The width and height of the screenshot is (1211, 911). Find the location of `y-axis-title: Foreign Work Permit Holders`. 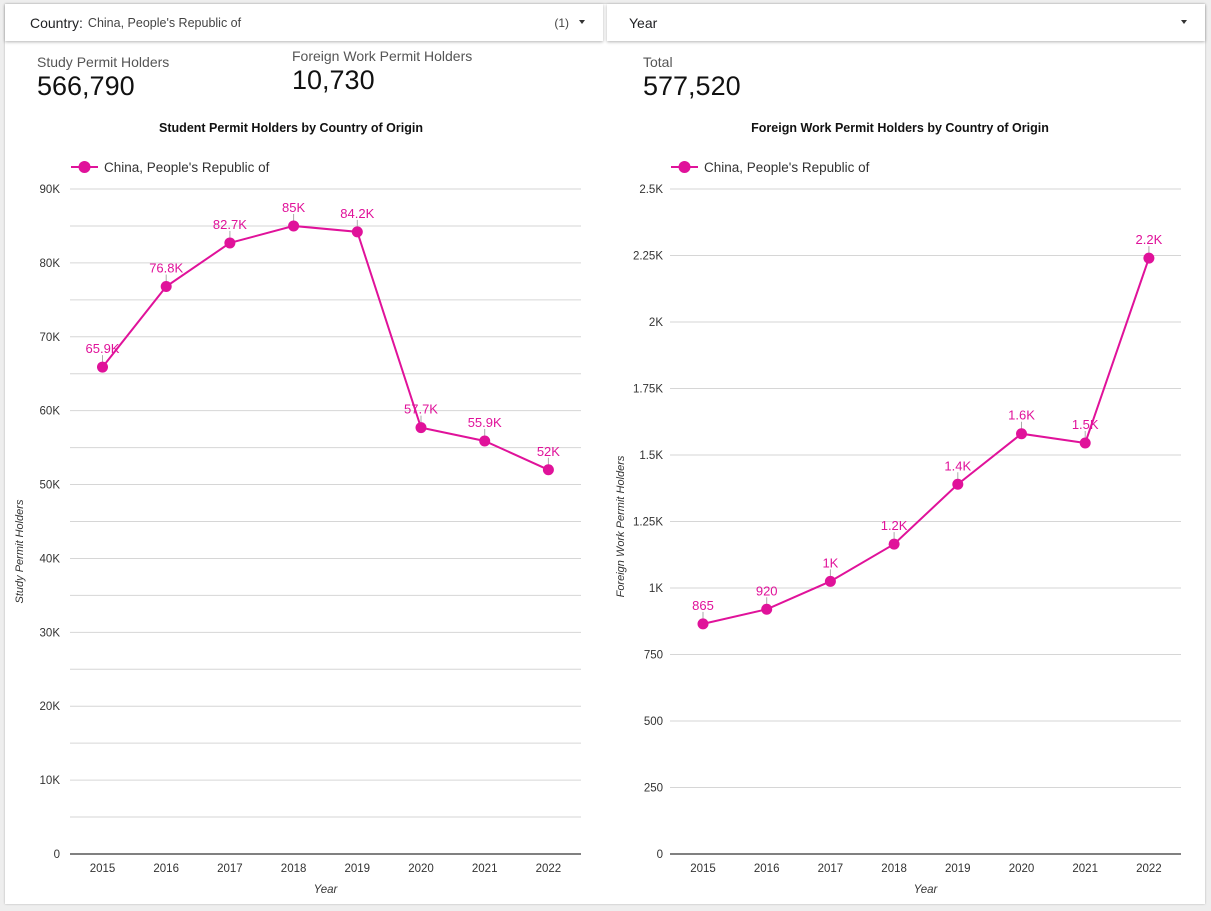

y-axis-title: Foreign Work Permit Holders is located at coordinates (621, 526).